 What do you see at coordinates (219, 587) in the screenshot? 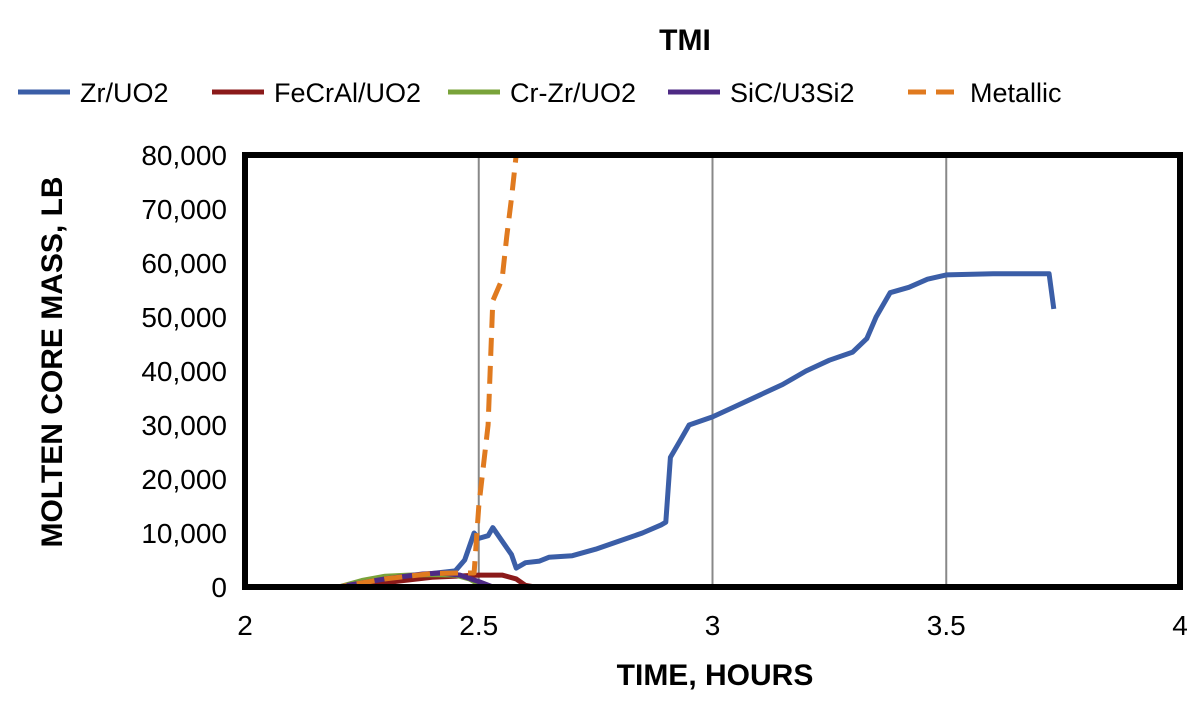
I see `y-tick-label: 0` at bounding box center [219, 587].